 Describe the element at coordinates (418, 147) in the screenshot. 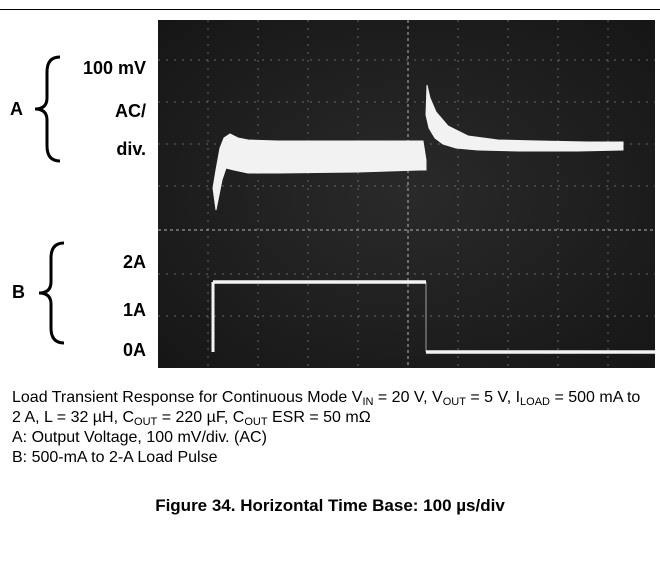

I see `channel-a-trace` at that location.